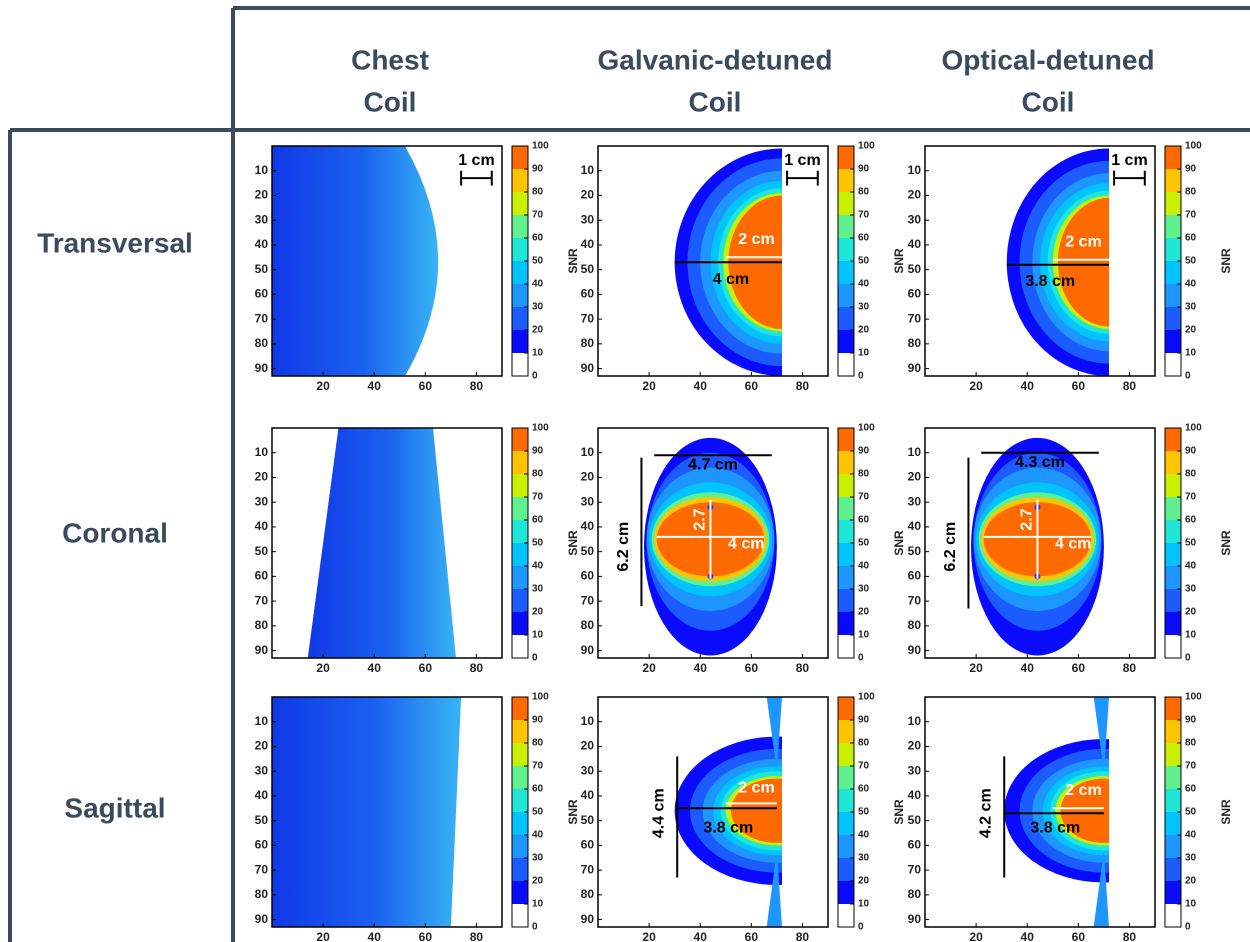  I want to click on column-header: Coil, so click(1048, 101).